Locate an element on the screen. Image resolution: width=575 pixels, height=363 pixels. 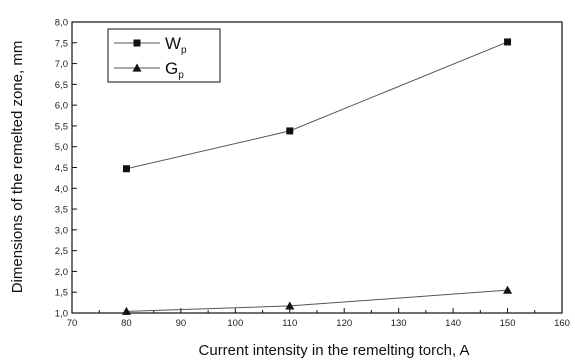
y-tick-label: 1,5 is located at coordinates (61, 293).